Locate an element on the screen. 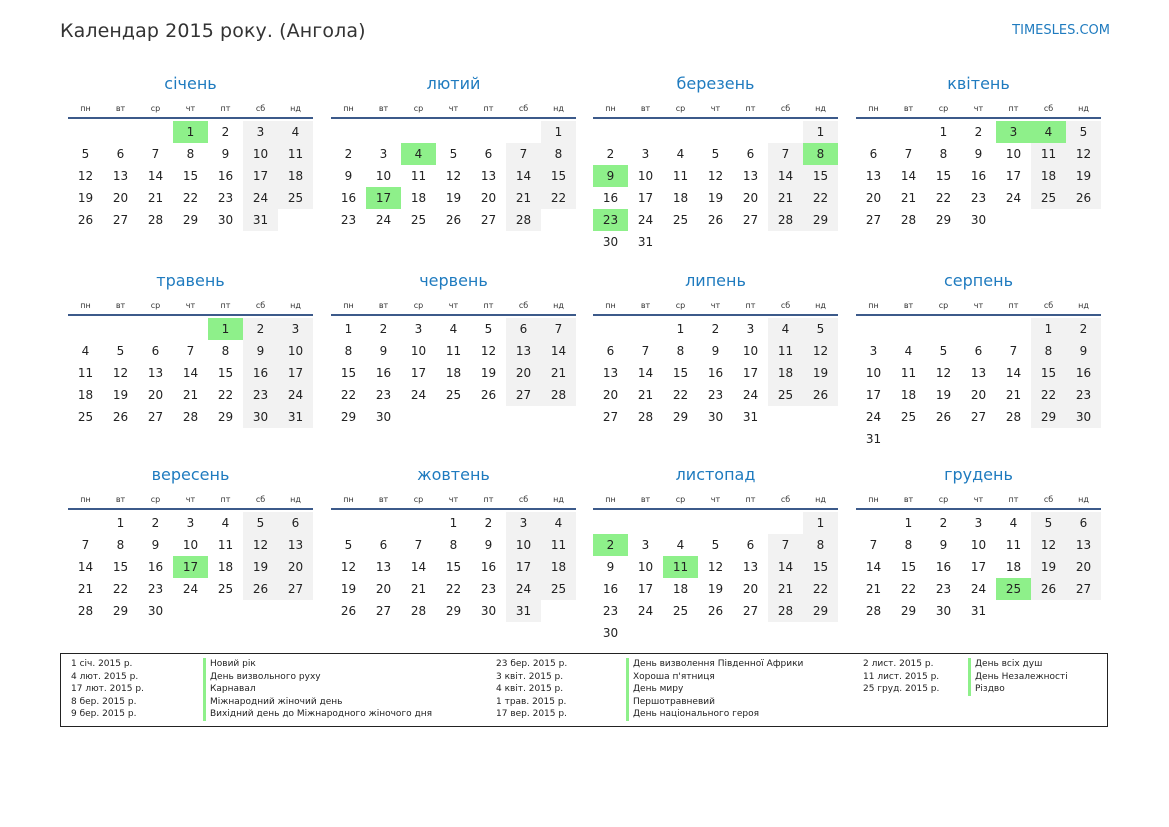 This screenshot has height=827, width=1169. weekday-header: пн вт ср чт пт сб нд is located at coordinates (453, 501).